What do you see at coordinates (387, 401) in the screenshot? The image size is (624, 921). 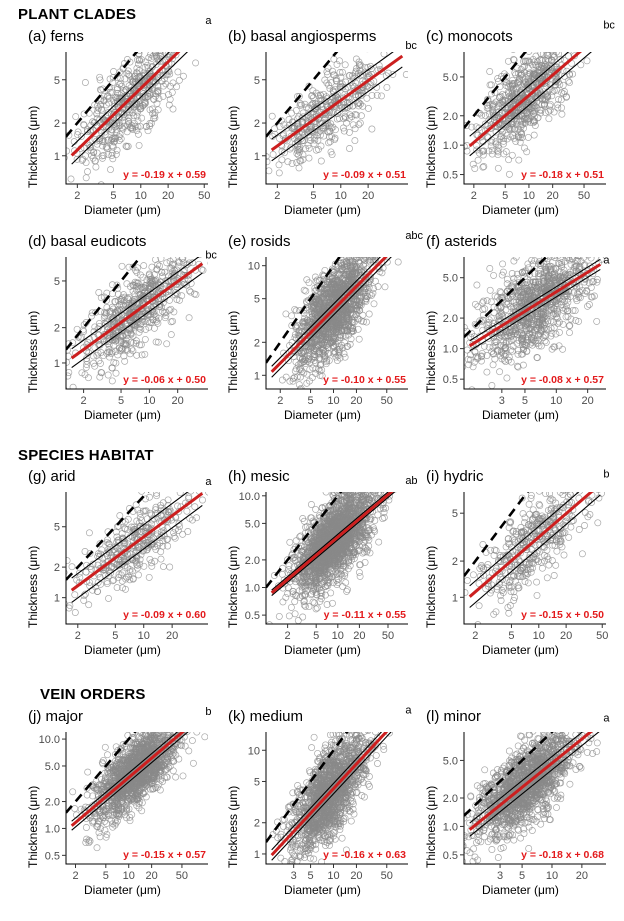 I see `x-tick-label: 50` at bounding box center [387, 401].